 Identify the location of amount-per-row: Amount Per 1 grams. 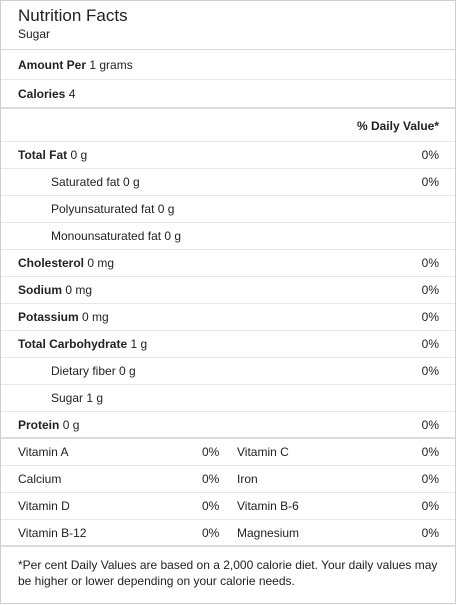
(228, 65).